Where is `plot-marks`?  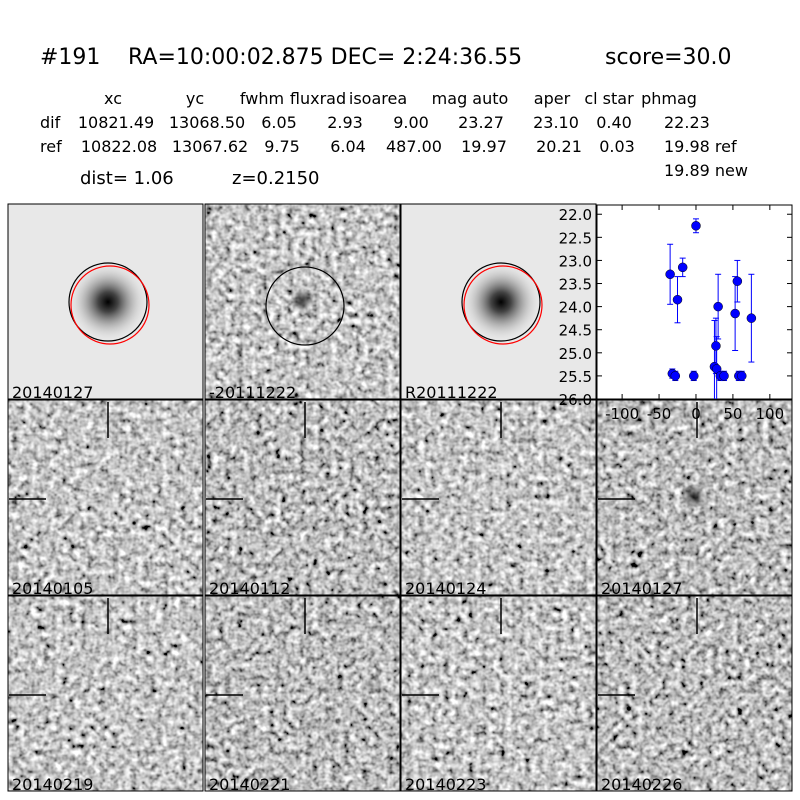 plot-marks is located at coordinates (711, 308).